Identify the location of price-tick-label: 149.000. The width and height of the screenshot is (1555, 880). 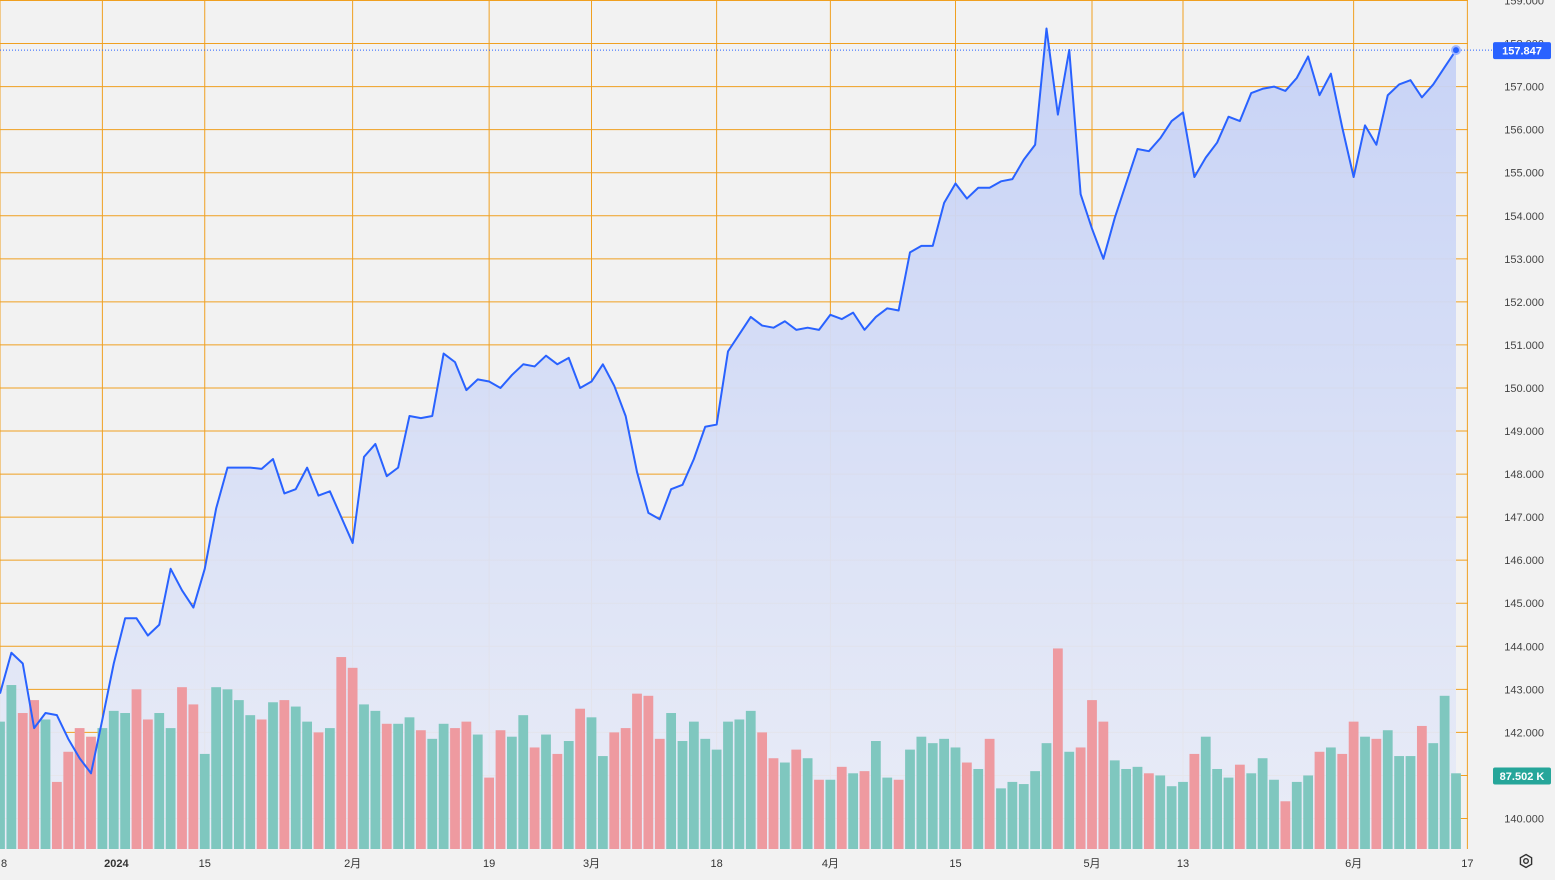
(1524, 432).